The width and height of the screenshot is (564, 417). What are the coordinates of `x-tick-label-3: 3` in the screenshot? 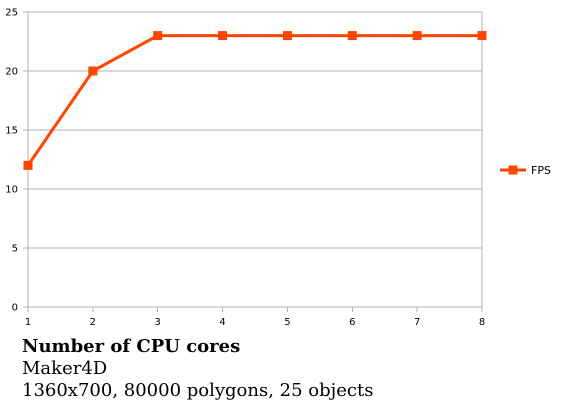 It's located at (158, 322).